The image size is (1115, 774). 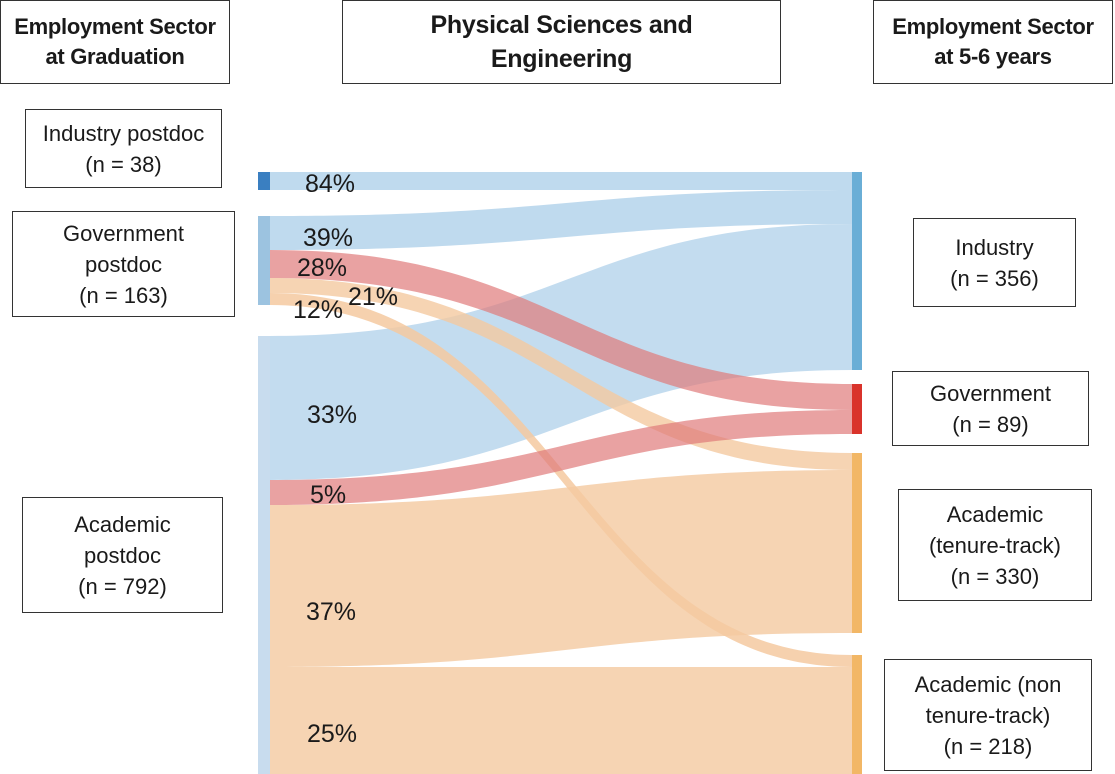 I want to click on header-center: Physical Sciences and Engineering, so click(x=561, y=42).